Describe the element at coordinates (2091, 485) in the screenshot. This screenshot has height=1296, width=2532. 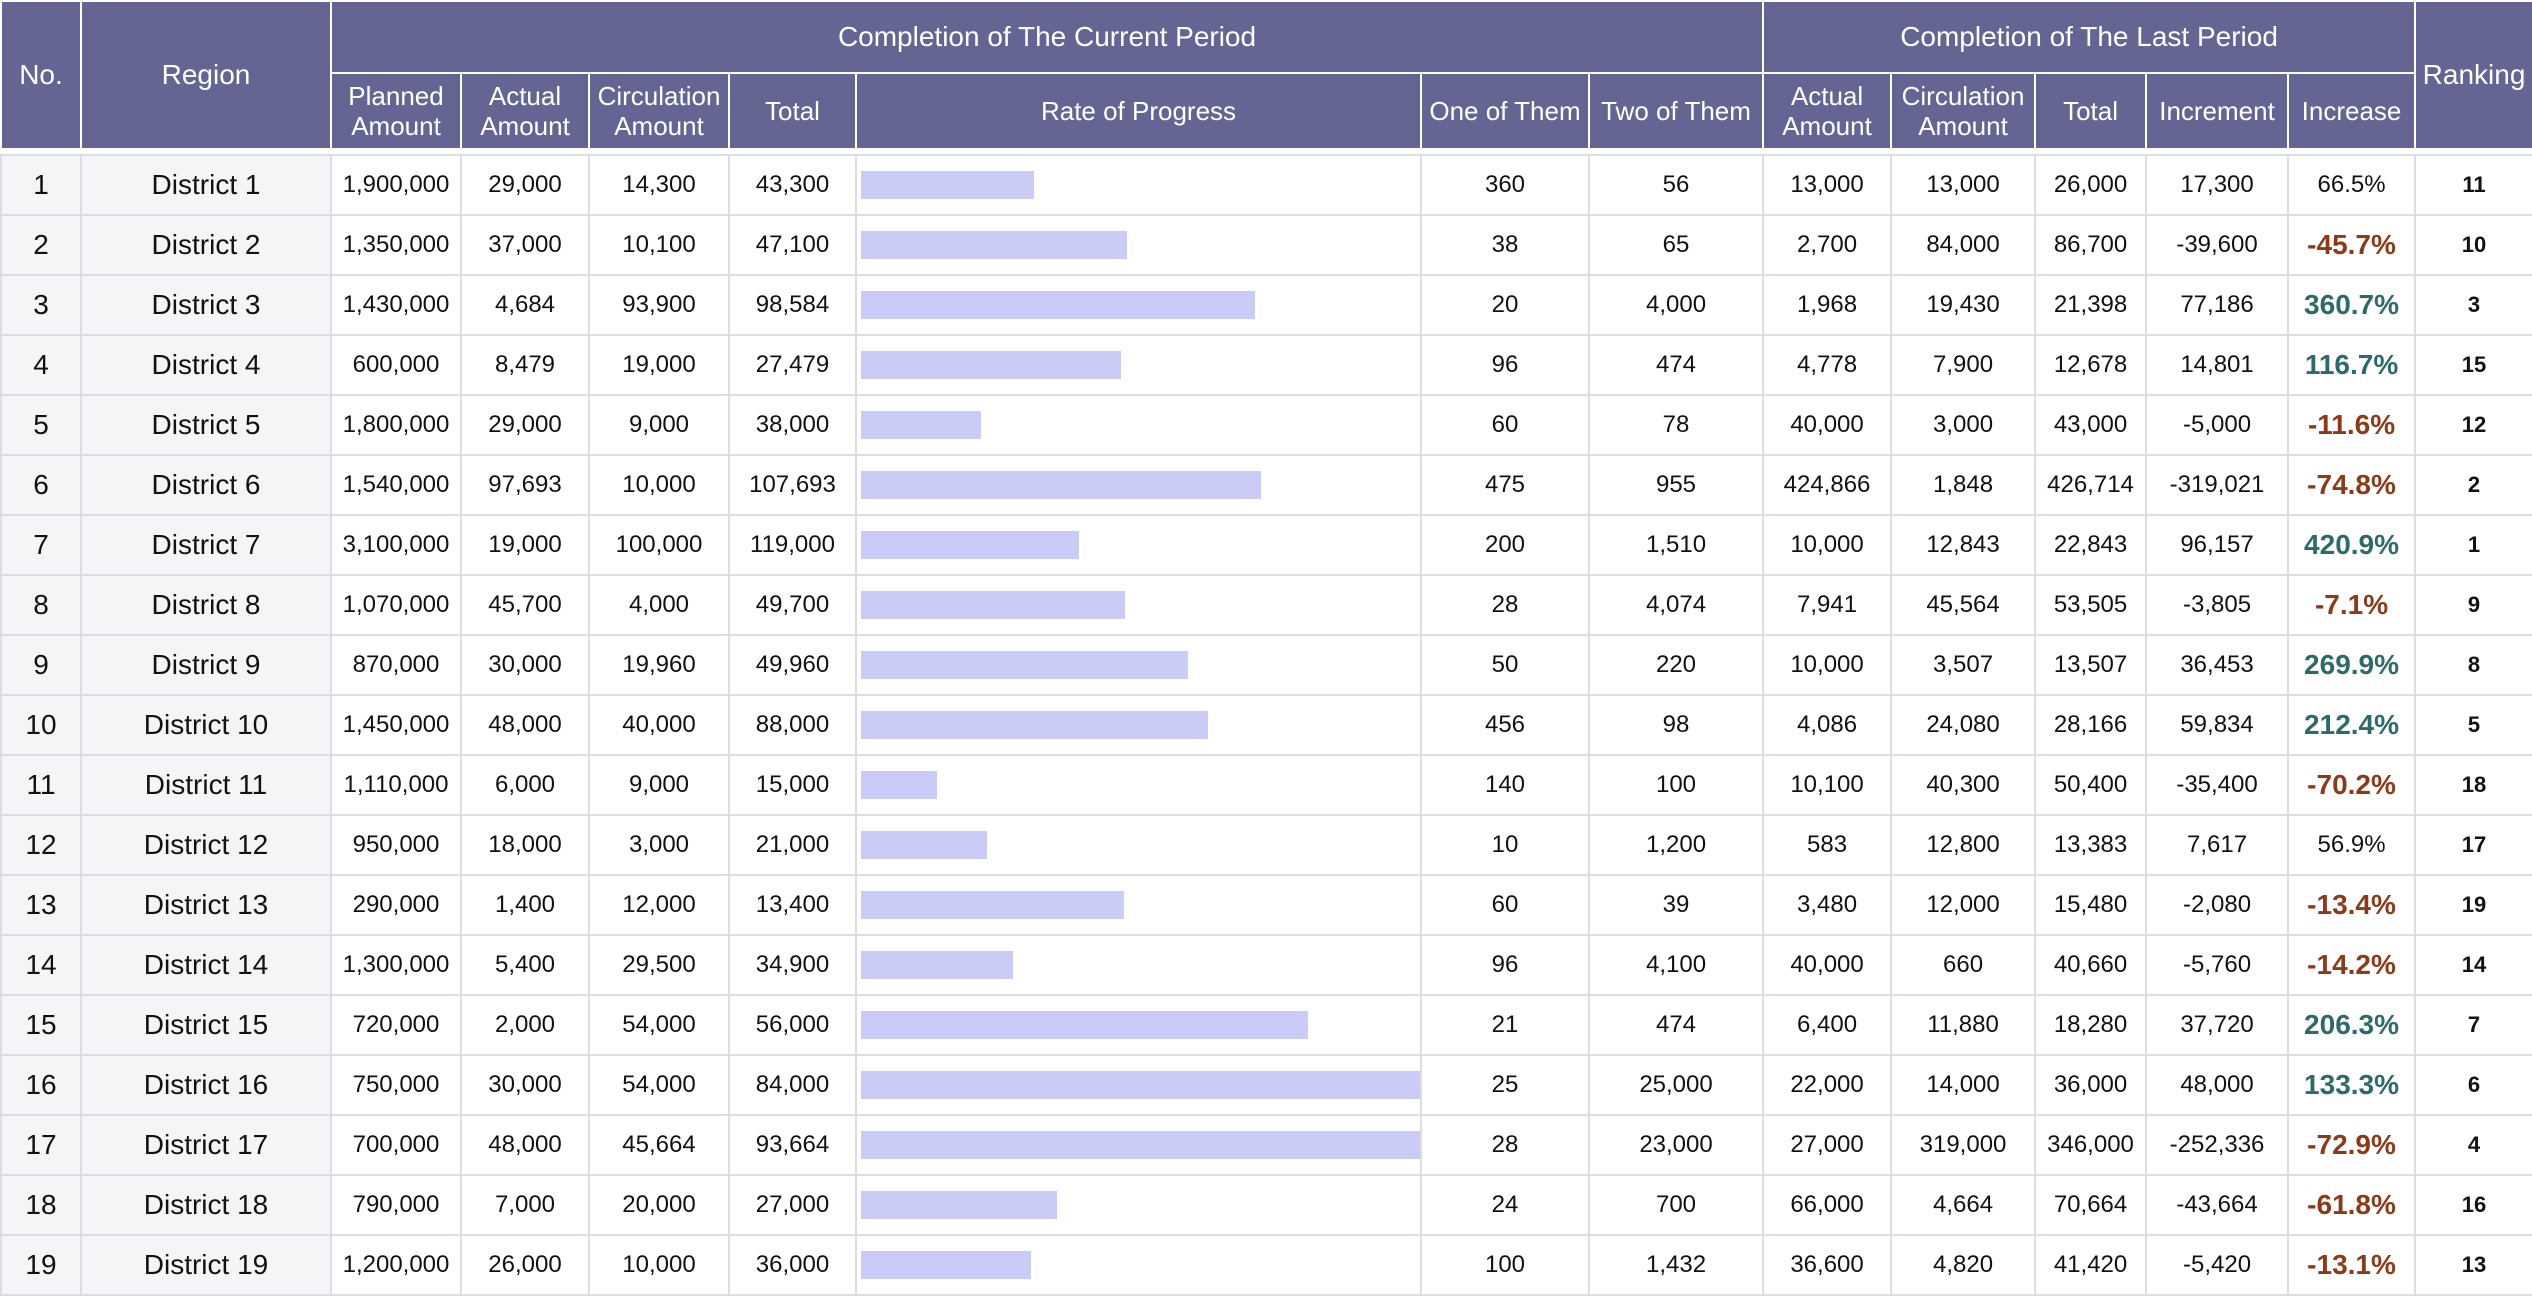
I see `cell-last-total: 426,714` at that location.